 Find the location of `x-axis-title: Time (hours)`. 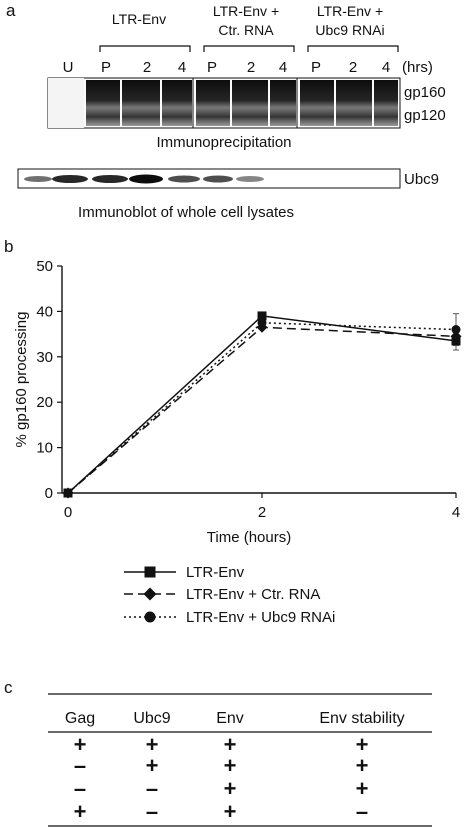

x-axis-title: Time (hours) is located at coordinates (249, 537).